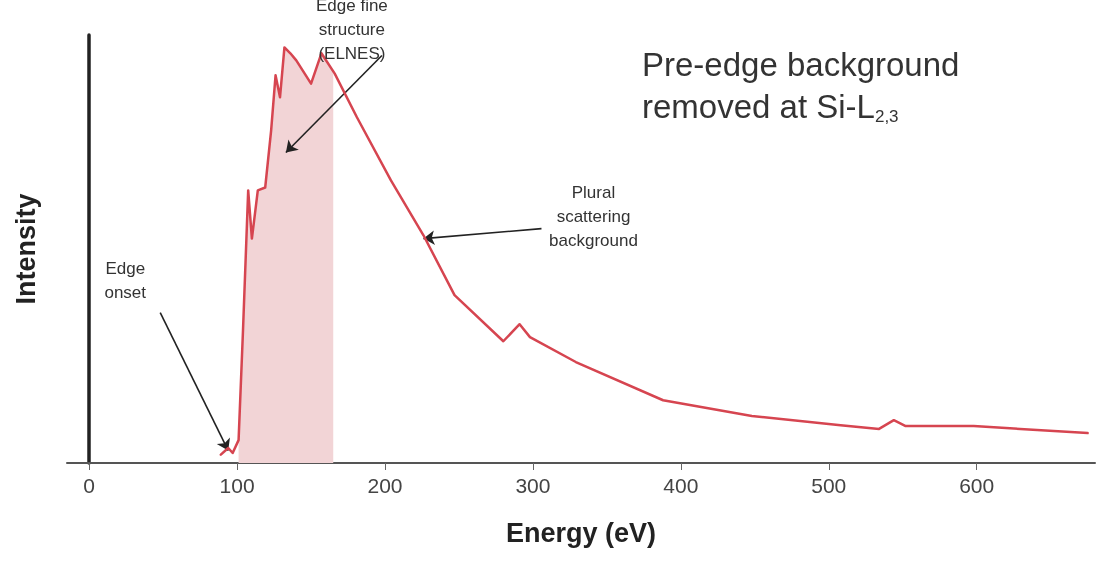 This screenshot has height=570, width=1103. What do you see at coordinates (25, 249) in the screenshot?
I see `y-axis-title: Intensity` at bounding box center [25, 249].